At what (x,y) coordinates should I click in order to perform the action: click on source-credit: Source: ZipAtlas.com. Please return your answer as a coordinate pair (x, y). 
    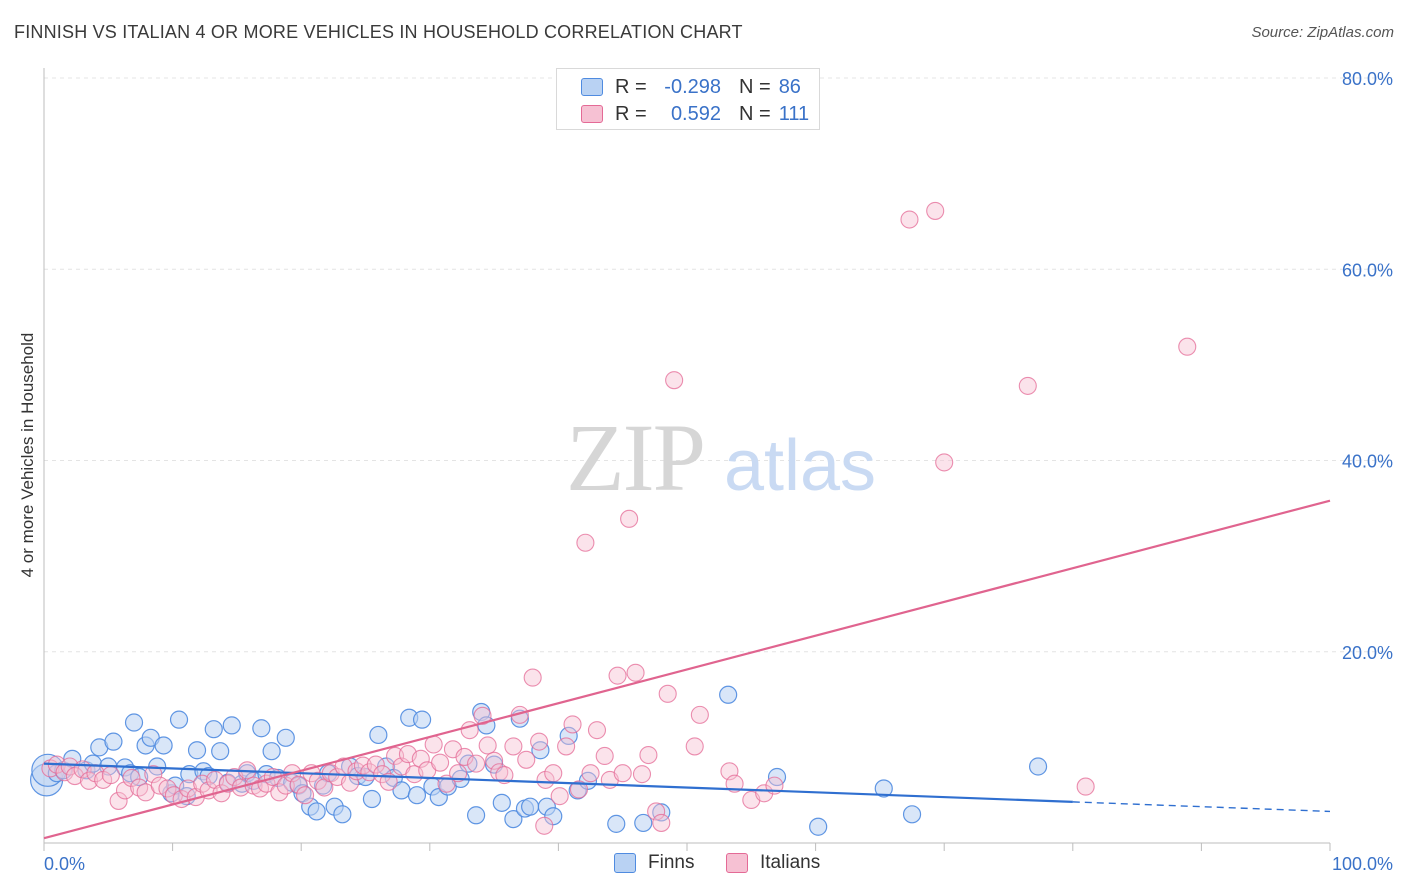
    Looking at the image, I should click on (1322, 32).